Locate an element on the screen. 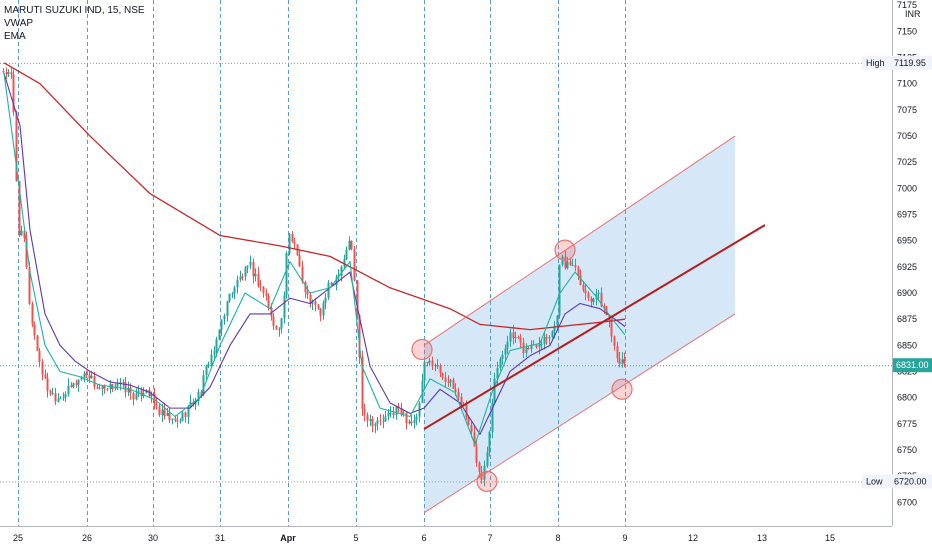 This screenshot has height=550, width=932. last-price-badge-box is located at coordinates (912, 365).